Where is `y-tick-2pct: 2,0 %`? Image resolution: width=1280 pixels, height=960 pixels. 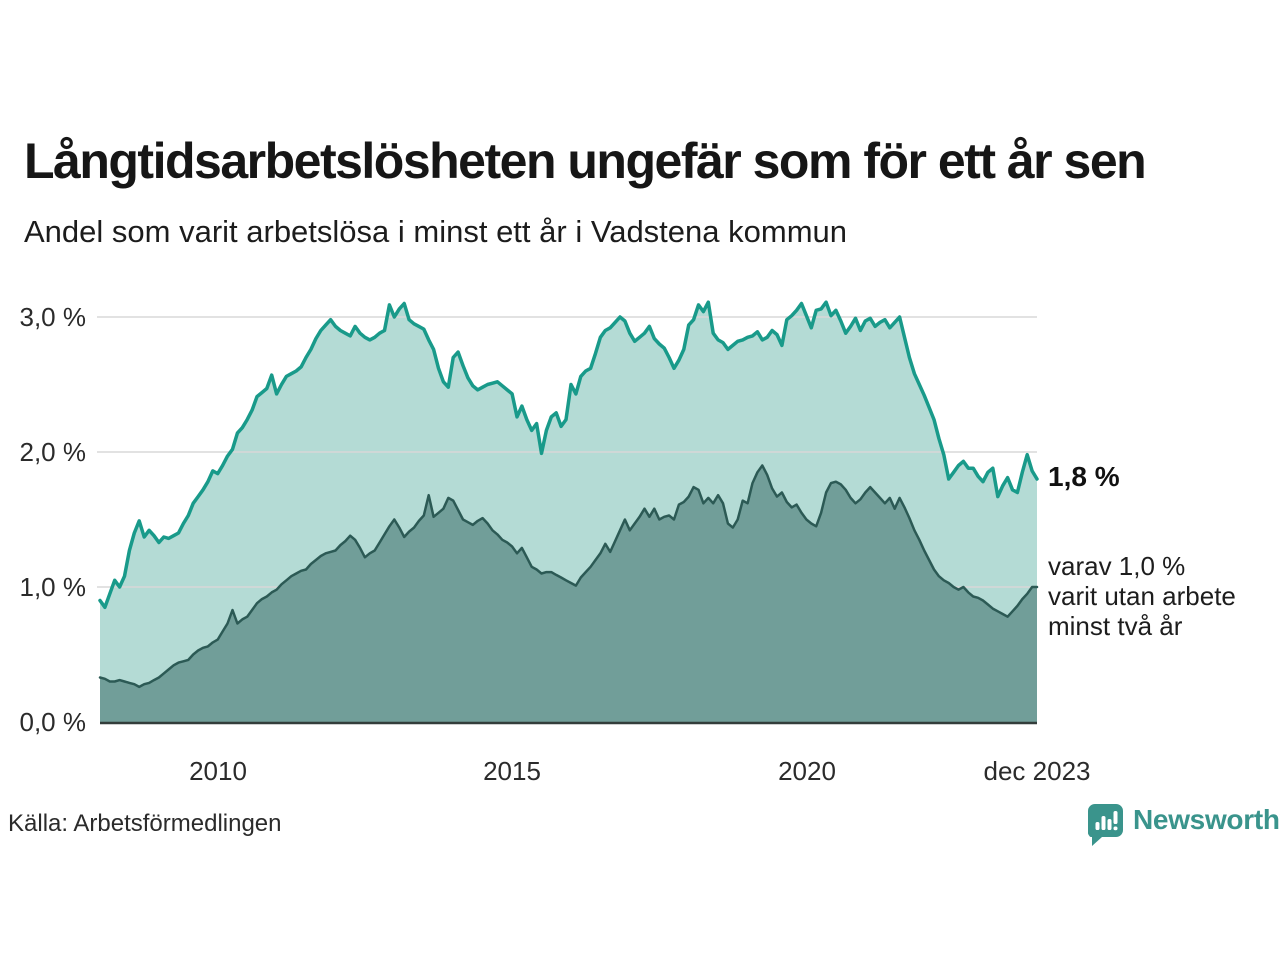
y-tick-2pct: 2,0 % is located at coordinates (53, 452).